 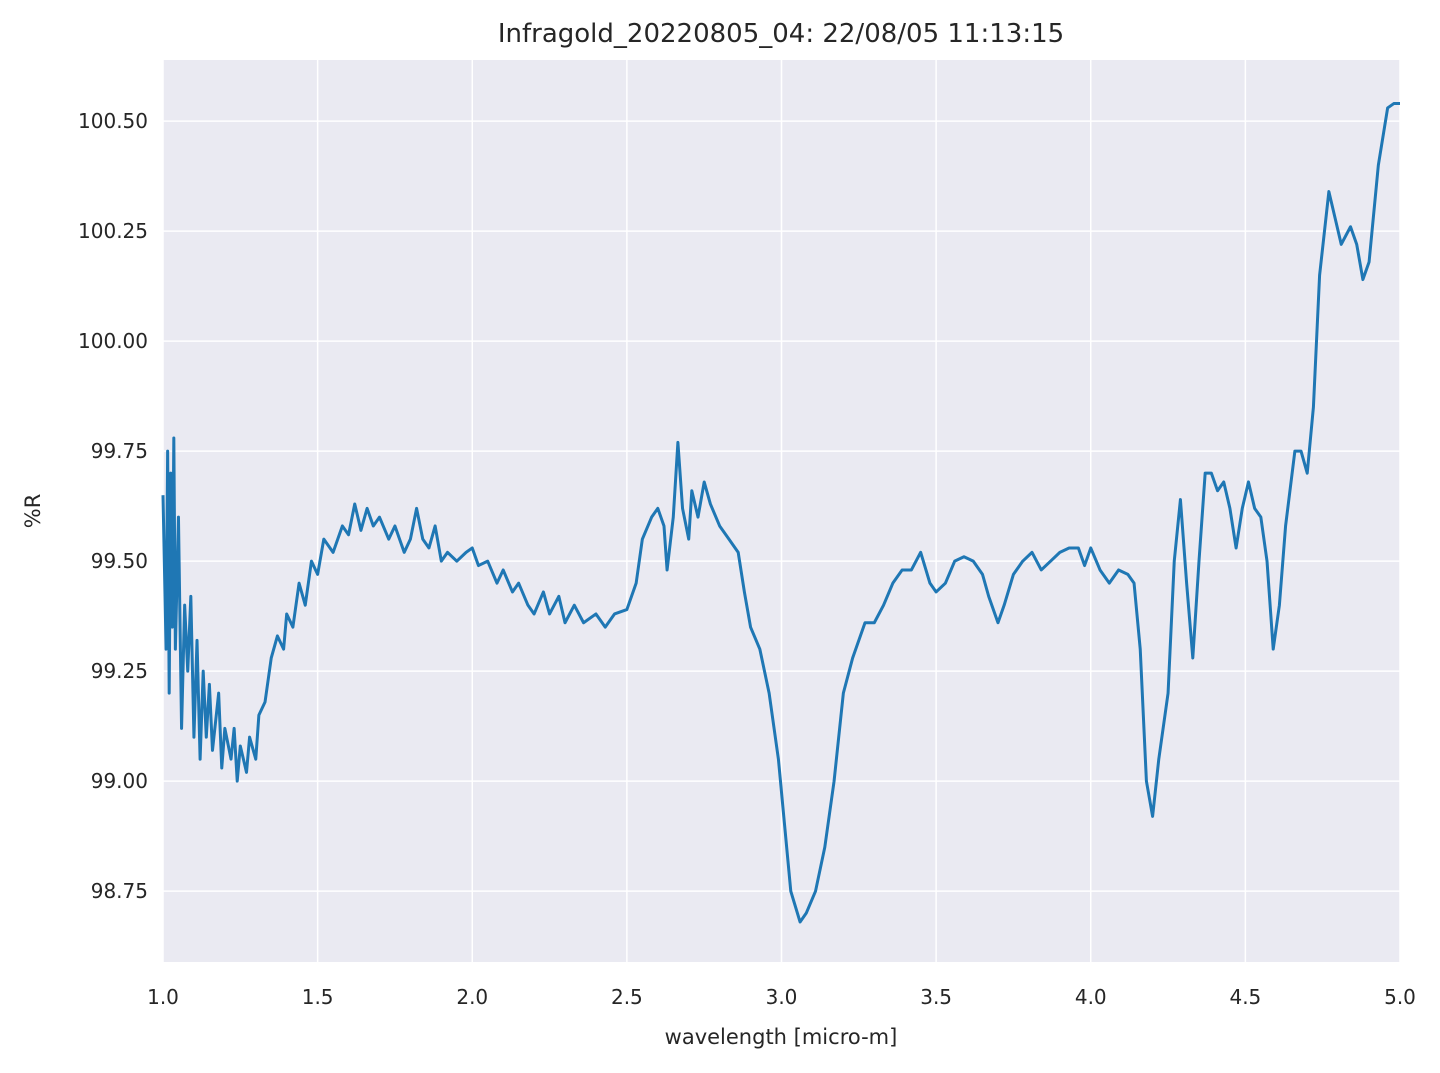 I want to click on x-tick-label: 2.0, so click(x=472, y=997).